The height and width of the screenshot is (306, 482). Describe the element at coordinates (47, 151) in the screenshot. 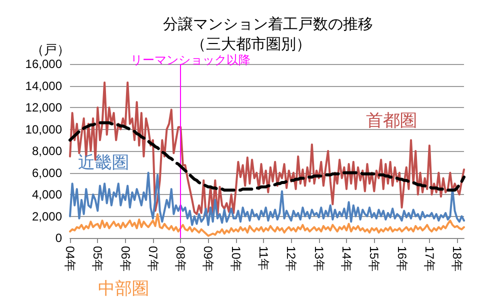

I see `y-tick-label: 8,000` at that location.